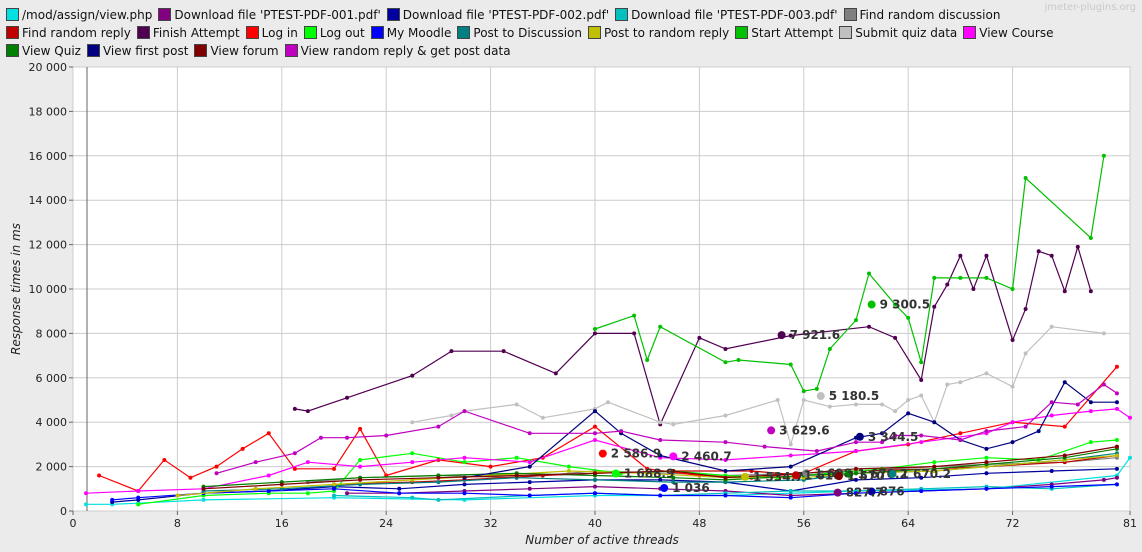 This screenshot has width=1142, height=552. I want to click on x-tick-label: 81, so click(1130, 523).